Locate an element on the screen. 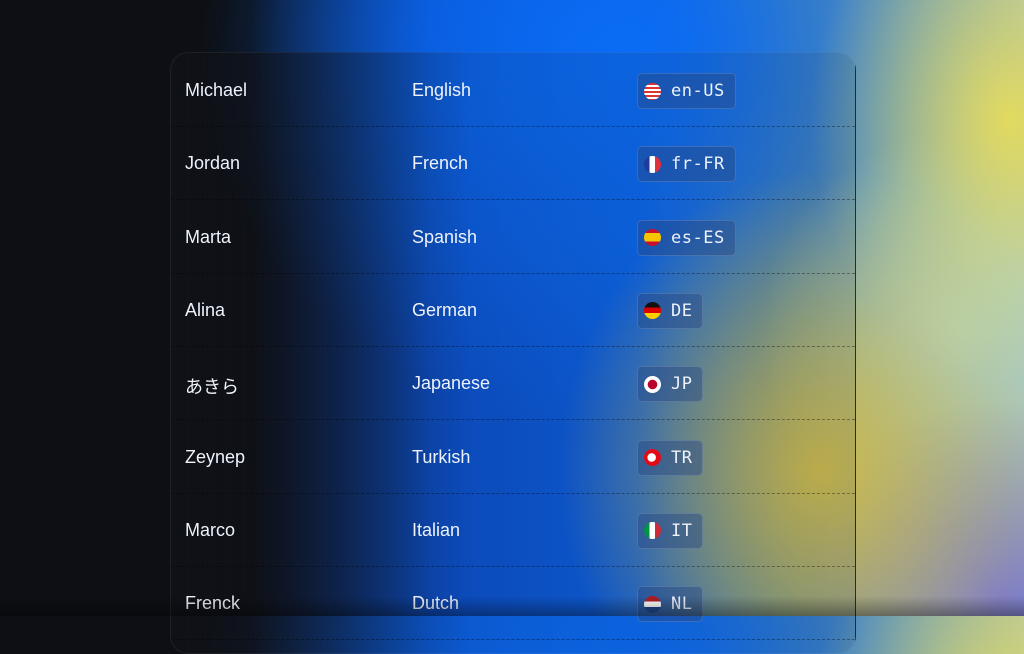  locale-code: NL is located at coordinates (681, 604).